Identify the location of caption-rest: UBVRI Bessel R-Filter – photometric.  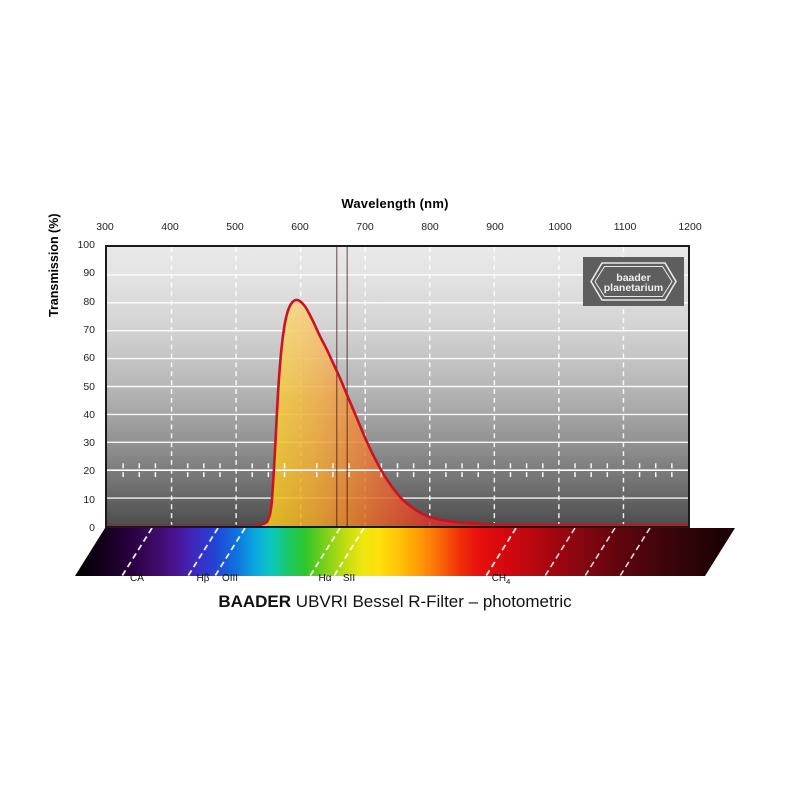
(431, 601).